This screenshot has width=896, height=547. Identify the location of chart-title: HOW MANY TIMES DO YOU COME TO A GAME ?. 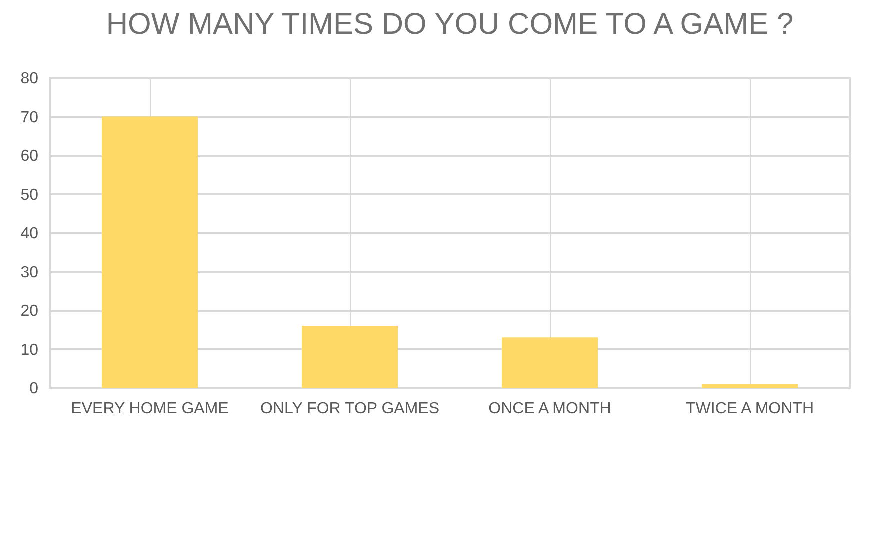
(450, 24).